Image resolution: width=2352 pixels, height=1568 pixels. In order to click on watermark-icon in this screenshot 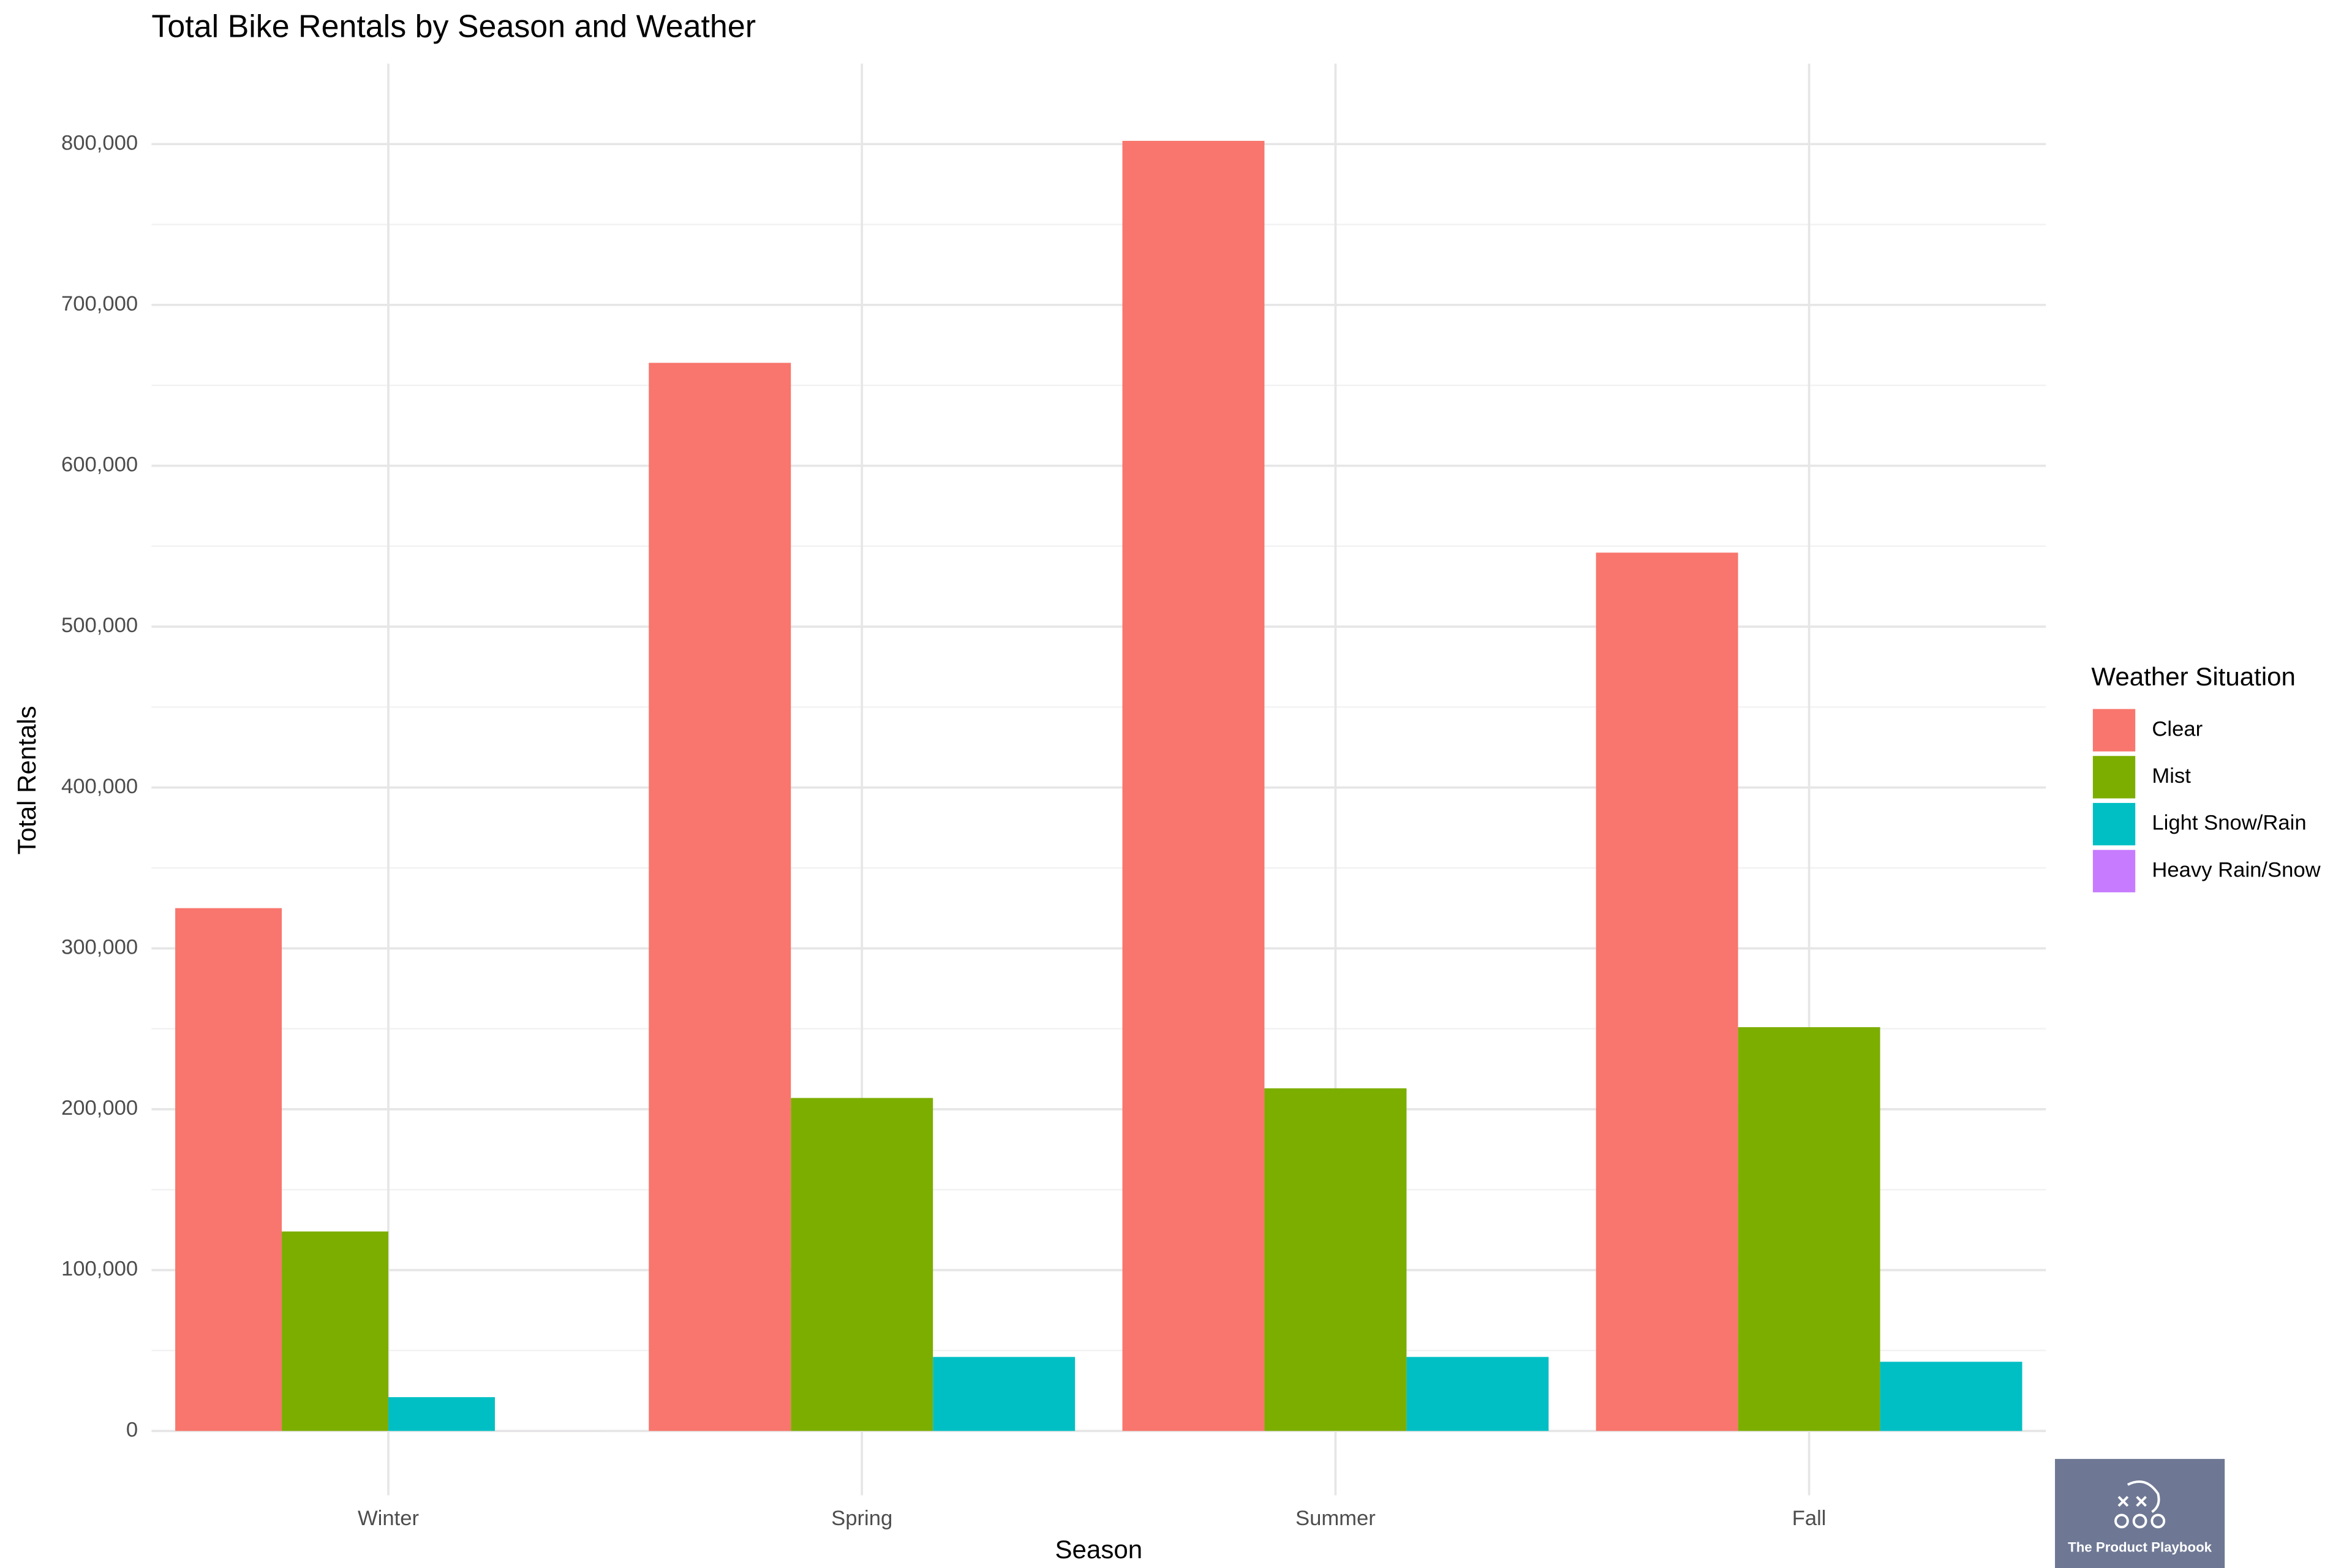, I will do `click(2140, 1504)`.